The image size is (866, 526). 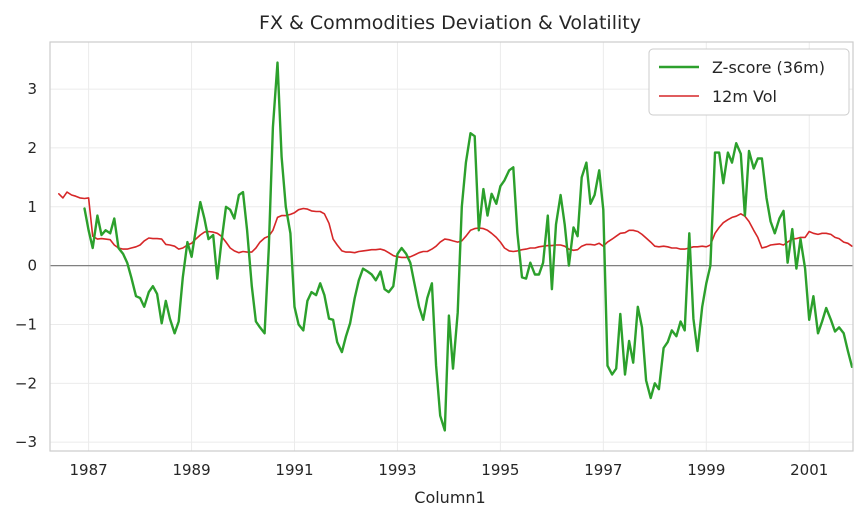 What do you see at coordinates (191, 470) in the screenshot?
I see `x-tick-label: 1989` at bounding box center [191, 470].